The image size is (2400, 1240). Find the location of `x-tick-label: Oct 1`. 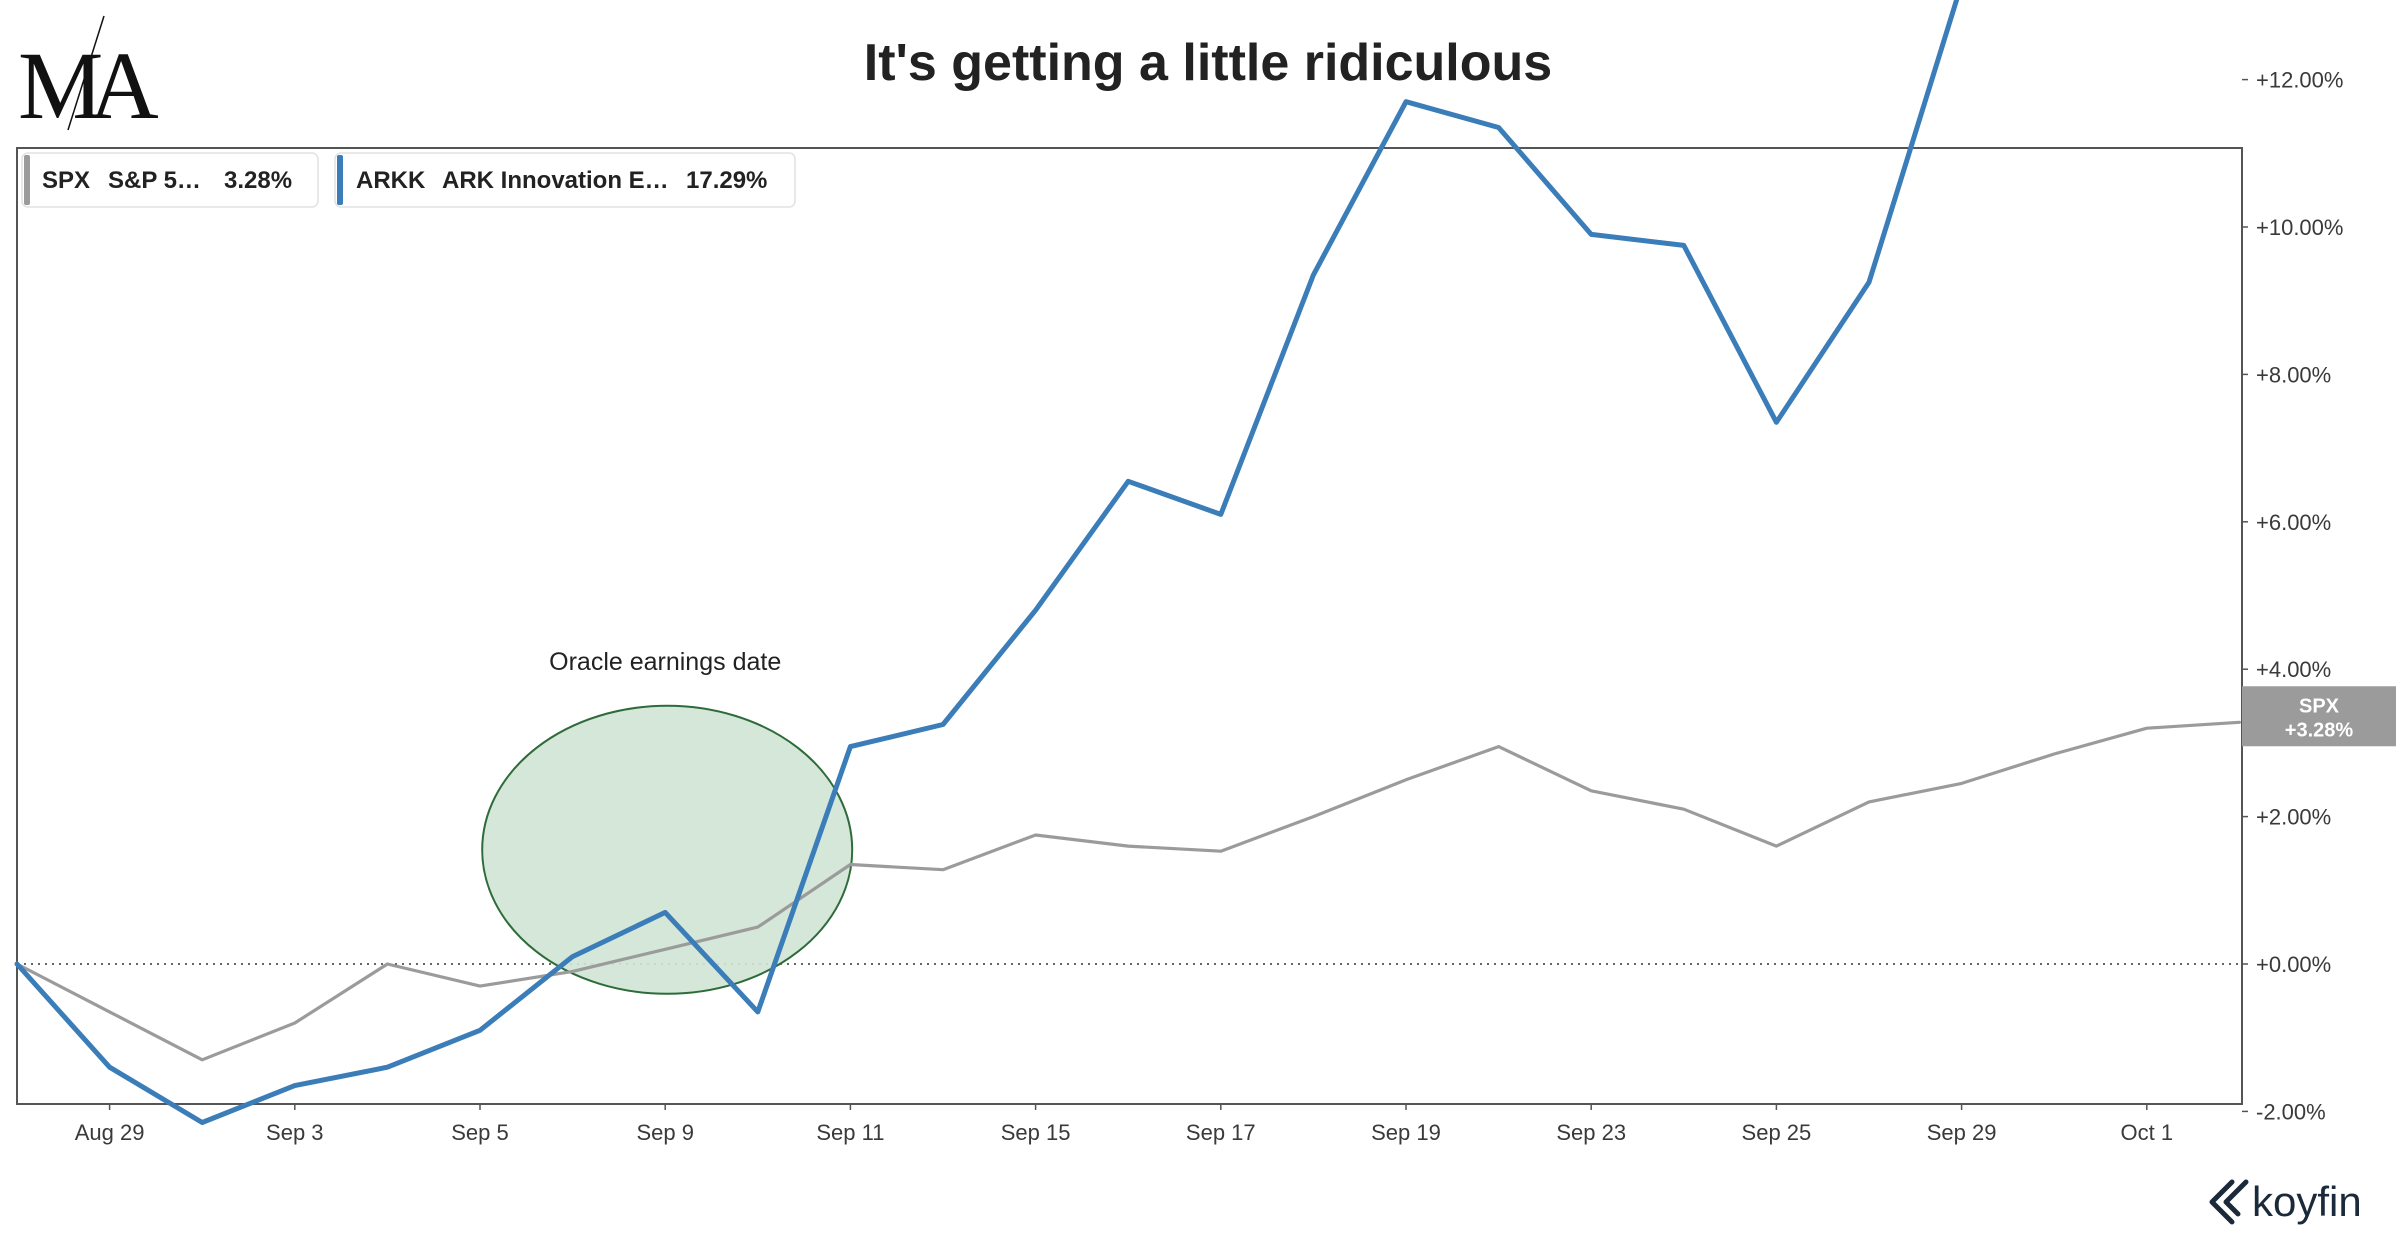

x-tick-label: Oct 1 is located at coordinates (2147, 1132).